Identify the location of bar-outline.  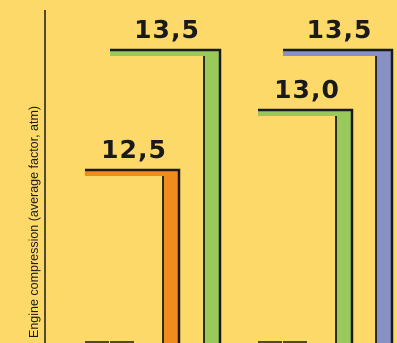
(133, 255).